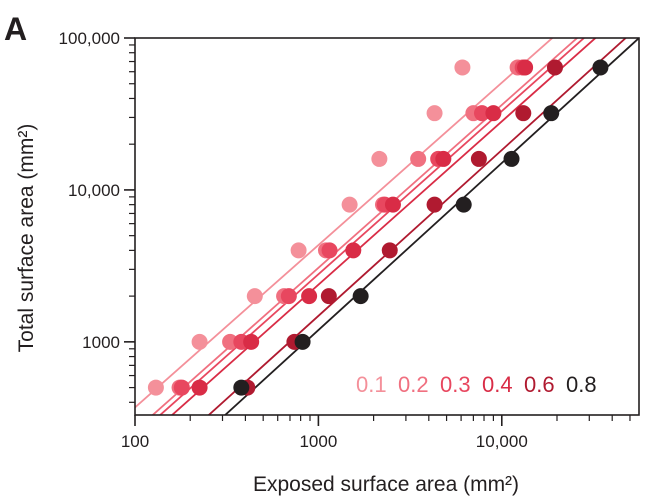 The height and width of the screenshot is (504, 647). What do you see at coordinates (318, 441) in the screenshot?
I see `x-tick-label: 1000` at bounding box center [318, 441].